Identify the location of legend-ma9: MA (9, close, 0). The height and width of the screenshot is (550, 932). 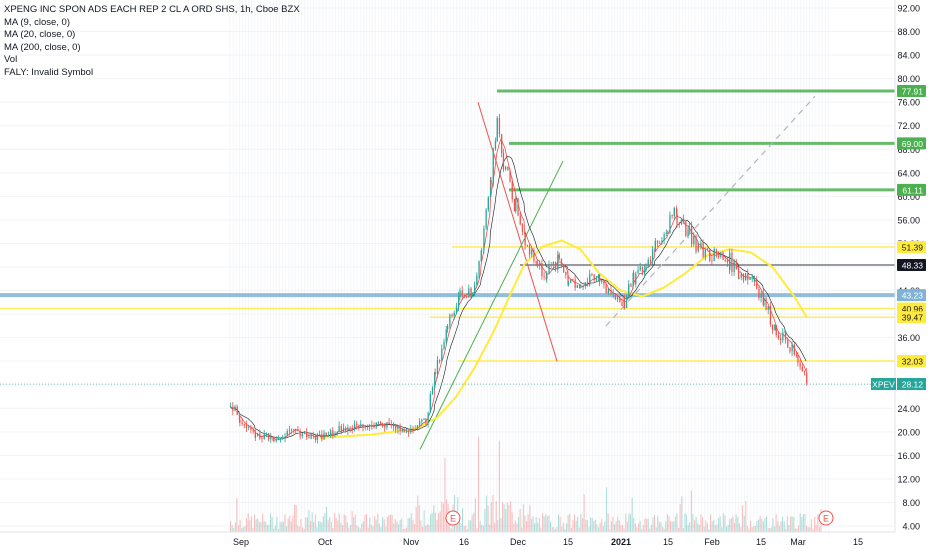
(37, 22).